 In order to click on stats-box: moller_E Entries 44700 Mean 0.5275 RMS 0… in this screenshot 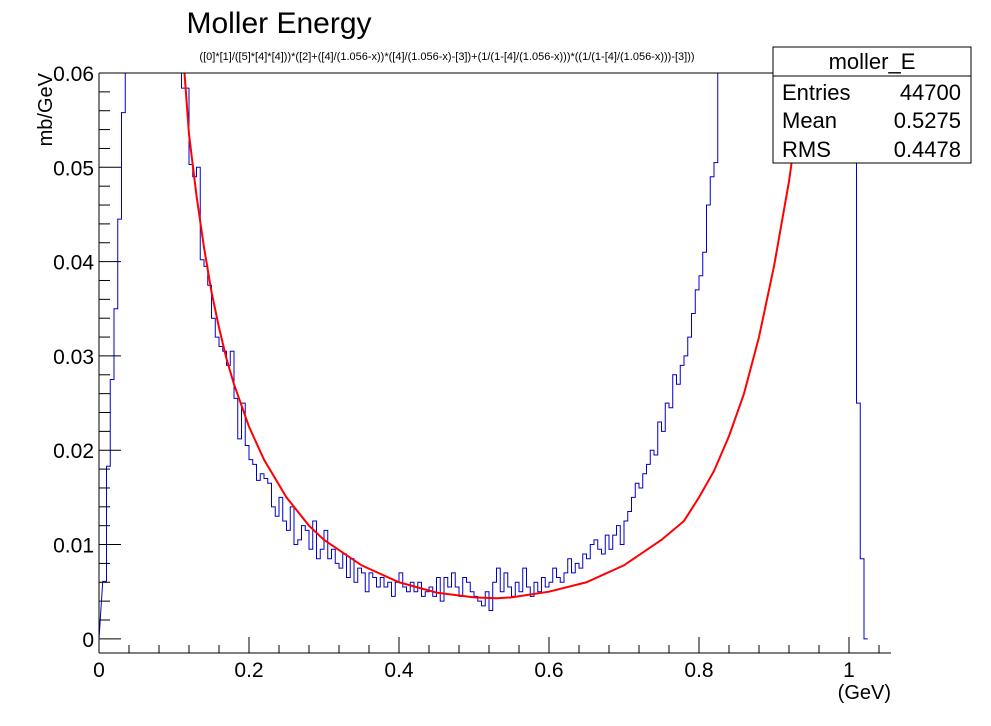, I will do `click(872, 105)`.